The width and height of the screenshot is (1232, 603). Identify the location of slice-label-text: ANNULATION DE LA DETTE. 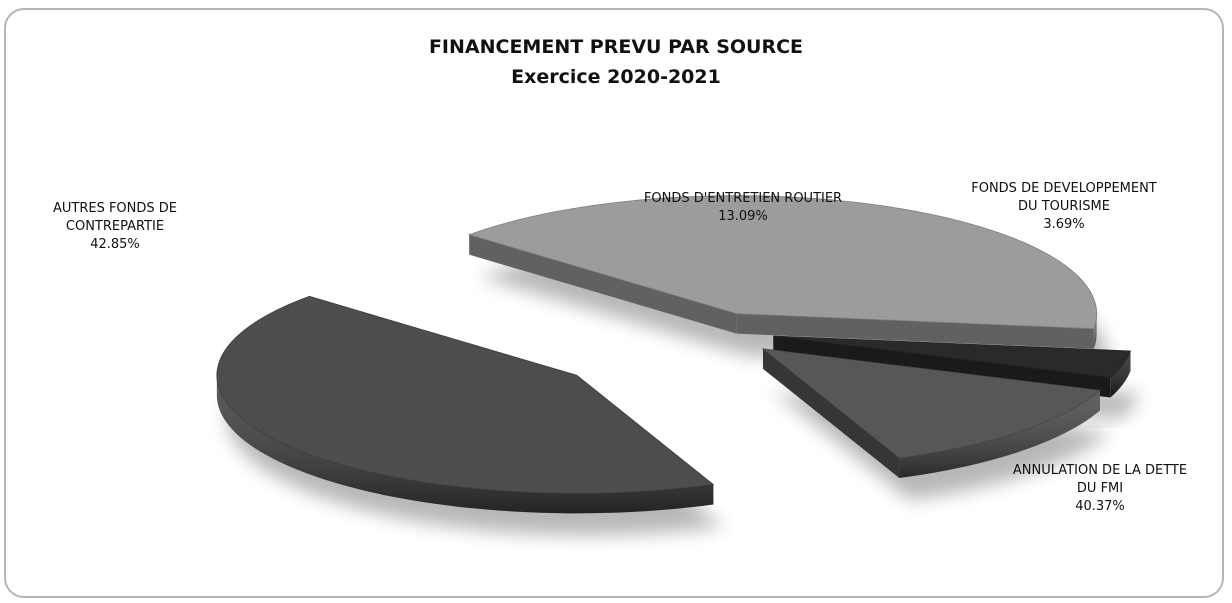
(1100, 470).